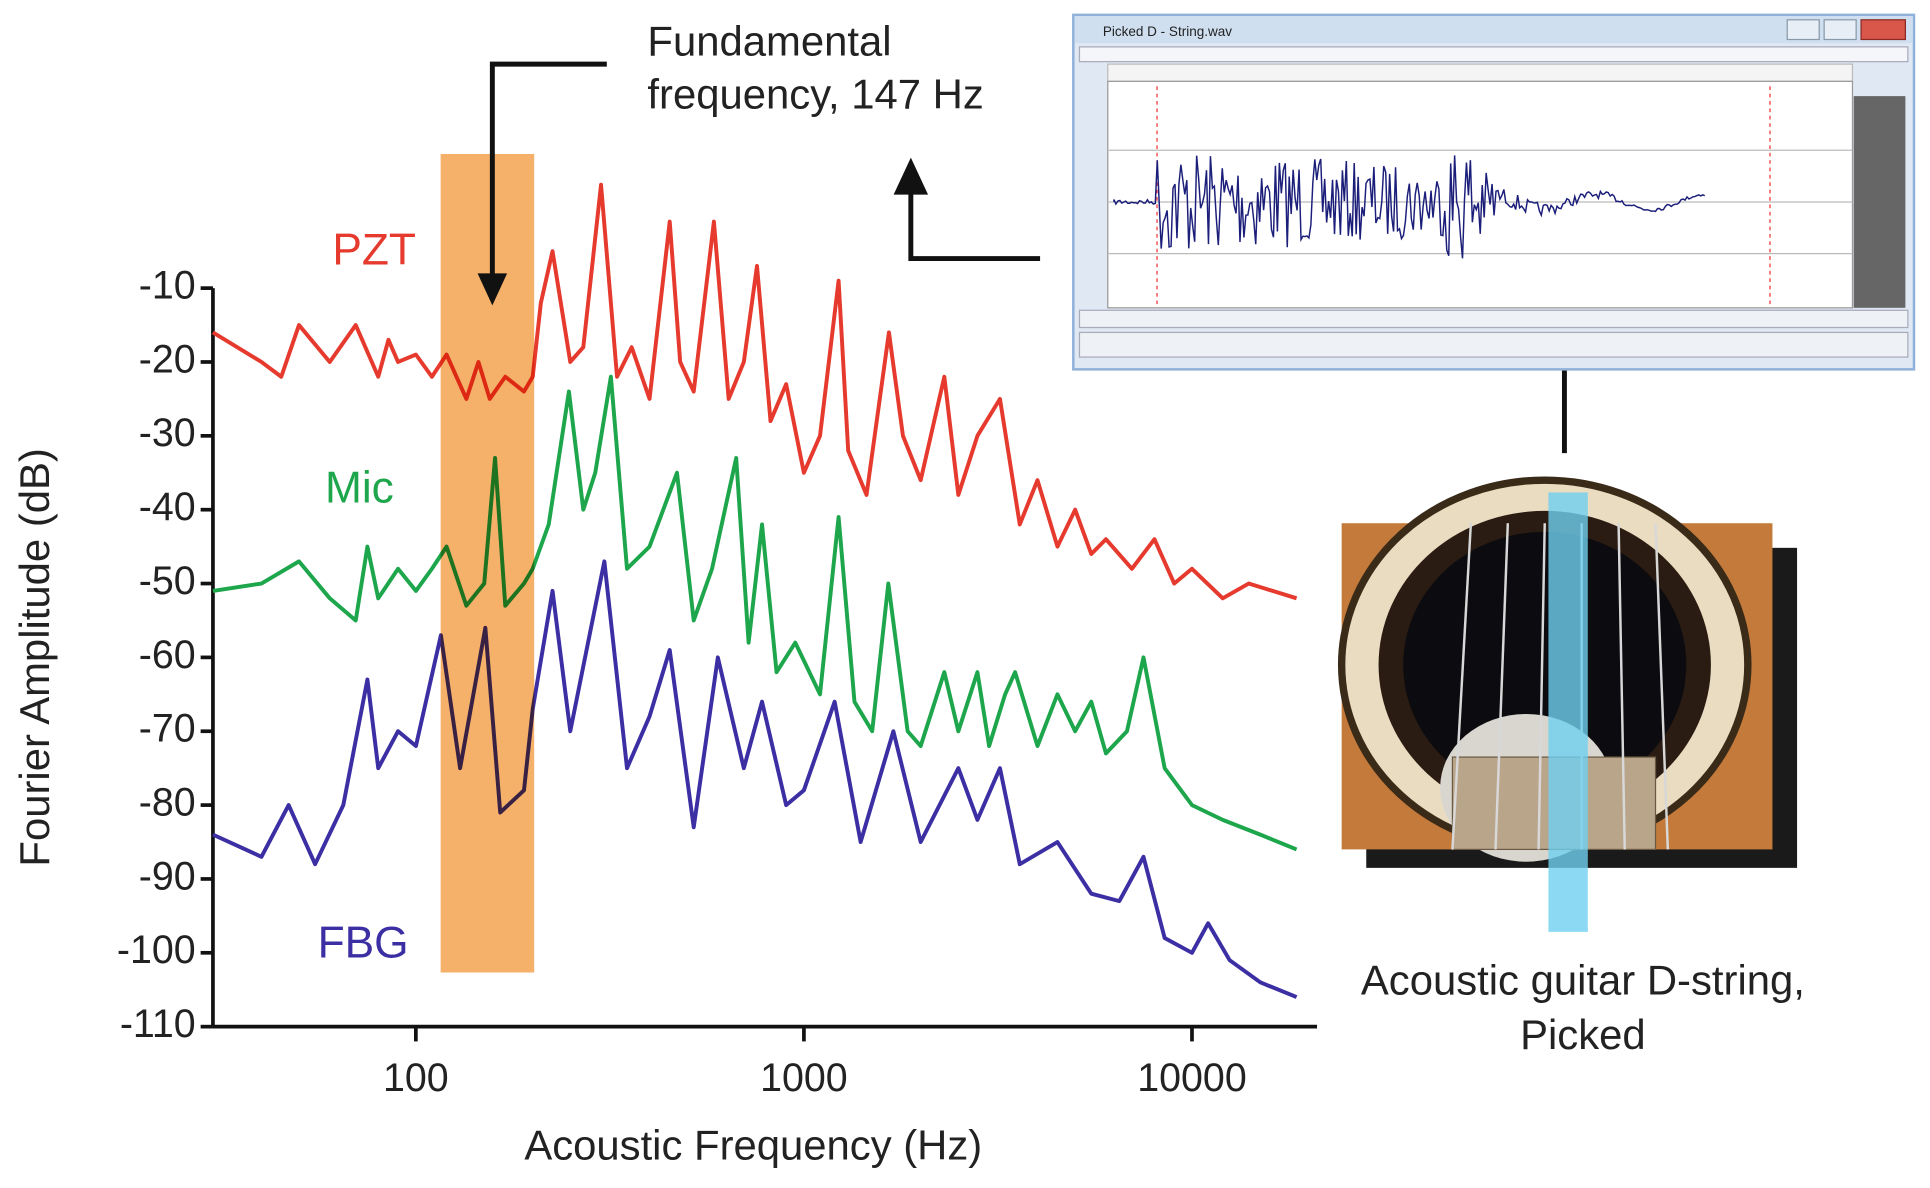  Describe the element at coordinates (374, 250) in the screenshot. I see `series-label: PZT` at that location.